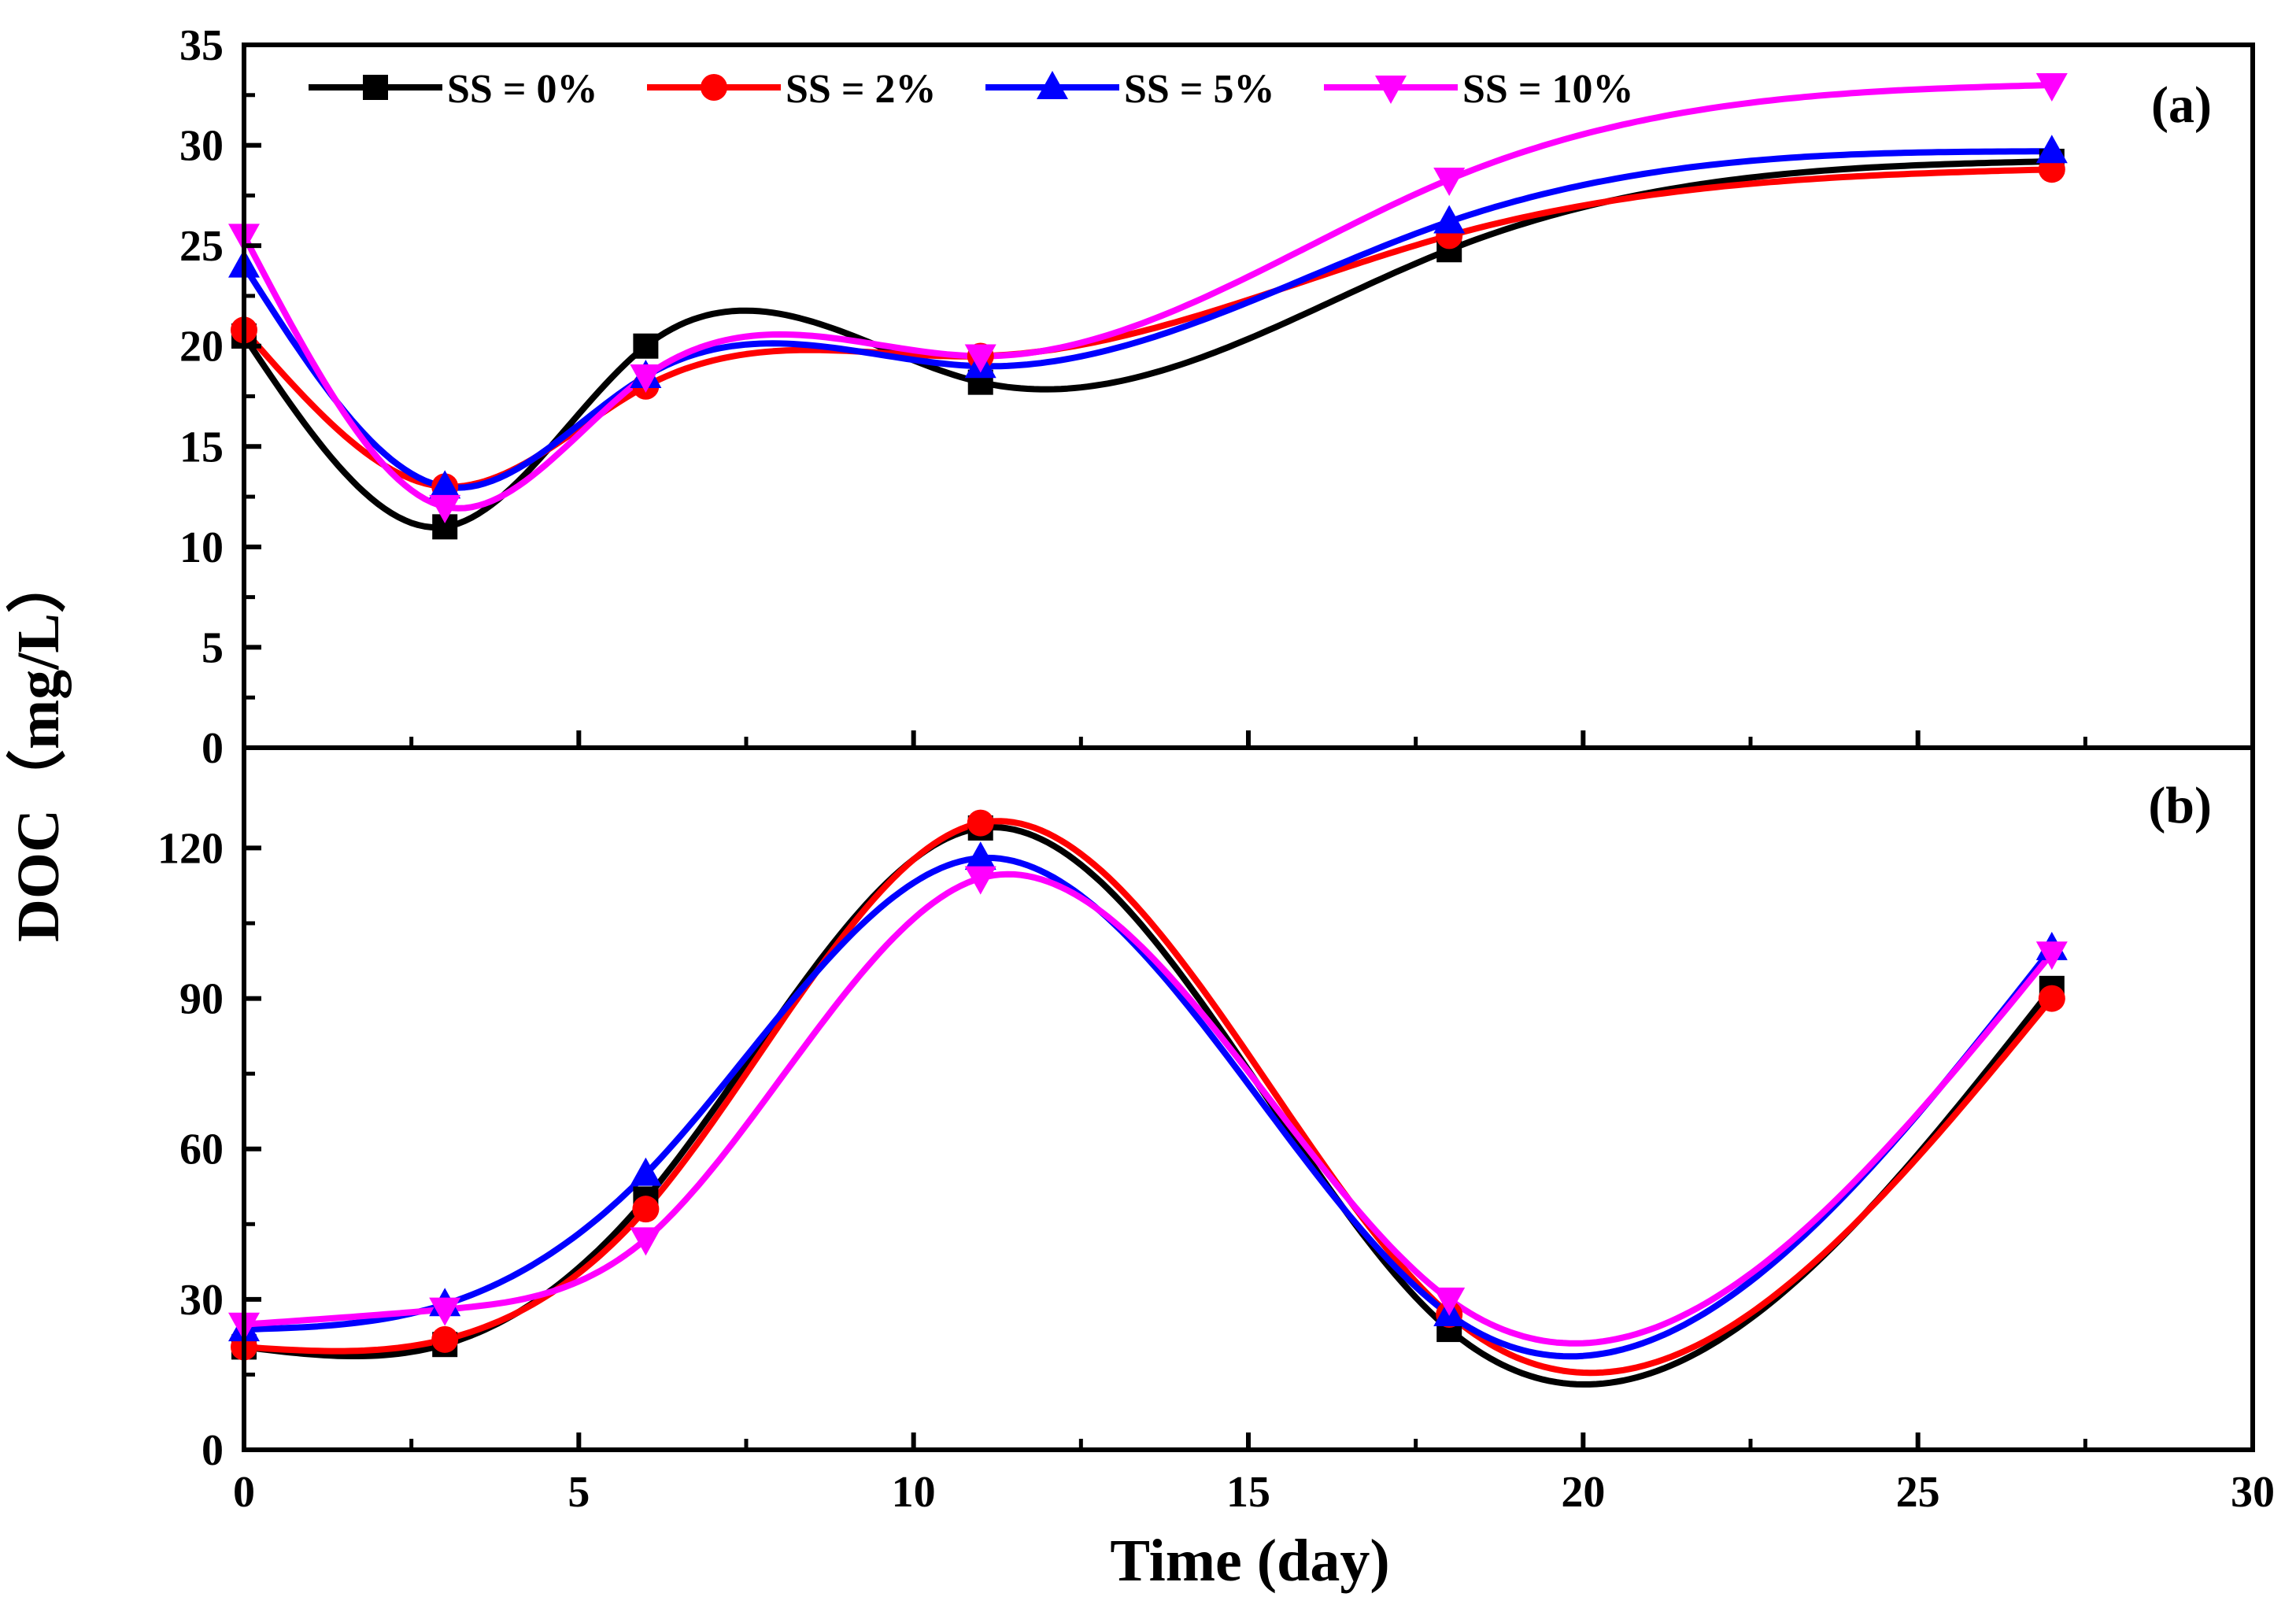  Describe the element at coordinates (201, 447) in the screenshot. I see `panel-a-ytick-label: 15` at that location.